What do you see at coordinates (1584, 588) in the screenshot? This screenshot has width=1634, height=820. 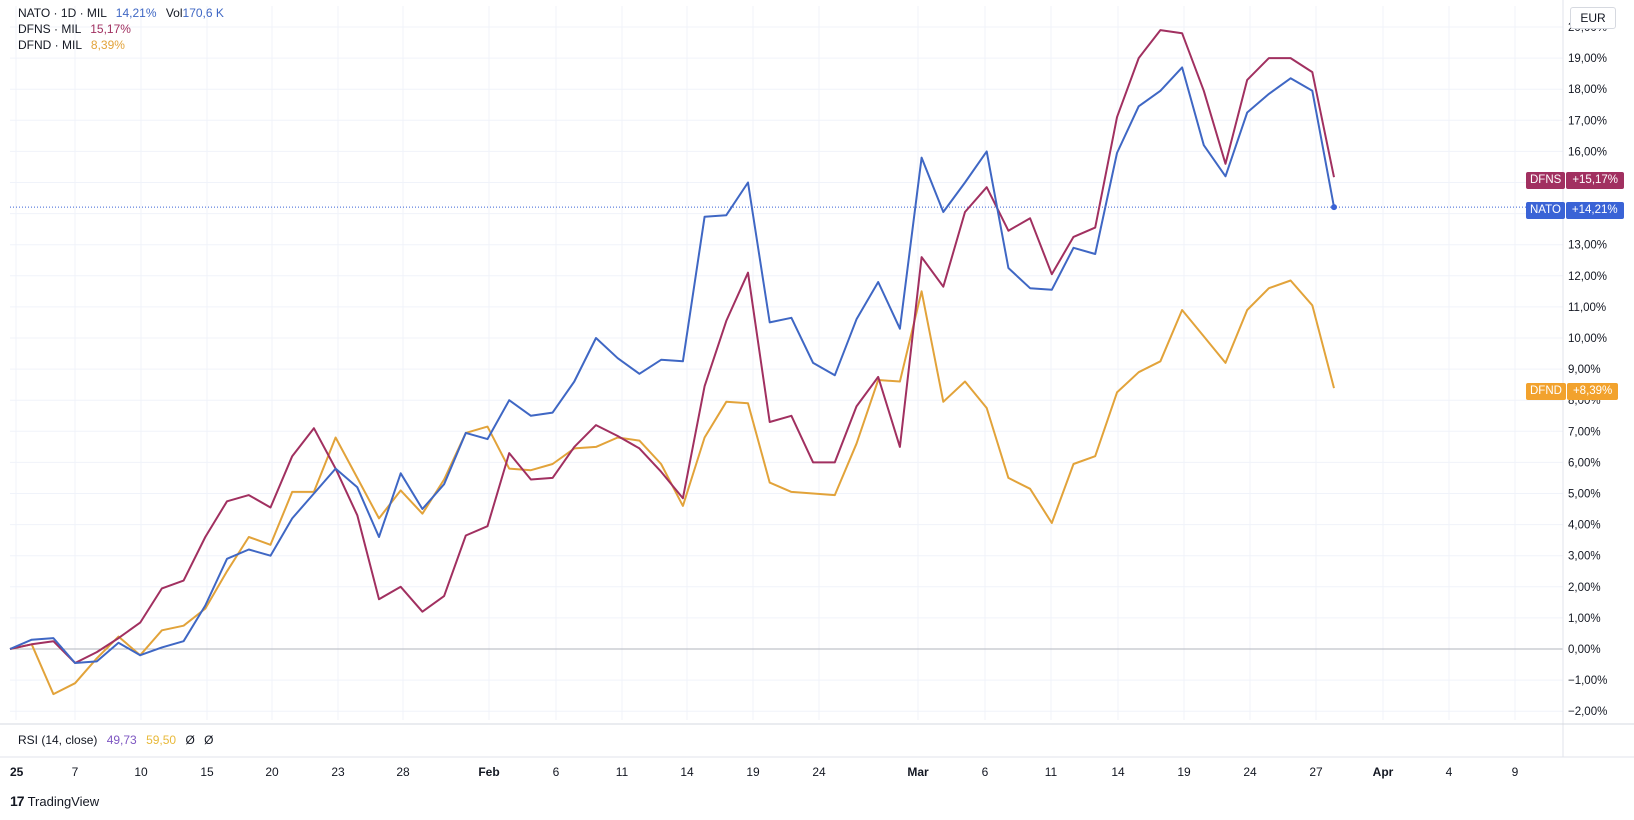 I see `y-tick-label: 2,00%` at bounding box center [1584, 588].